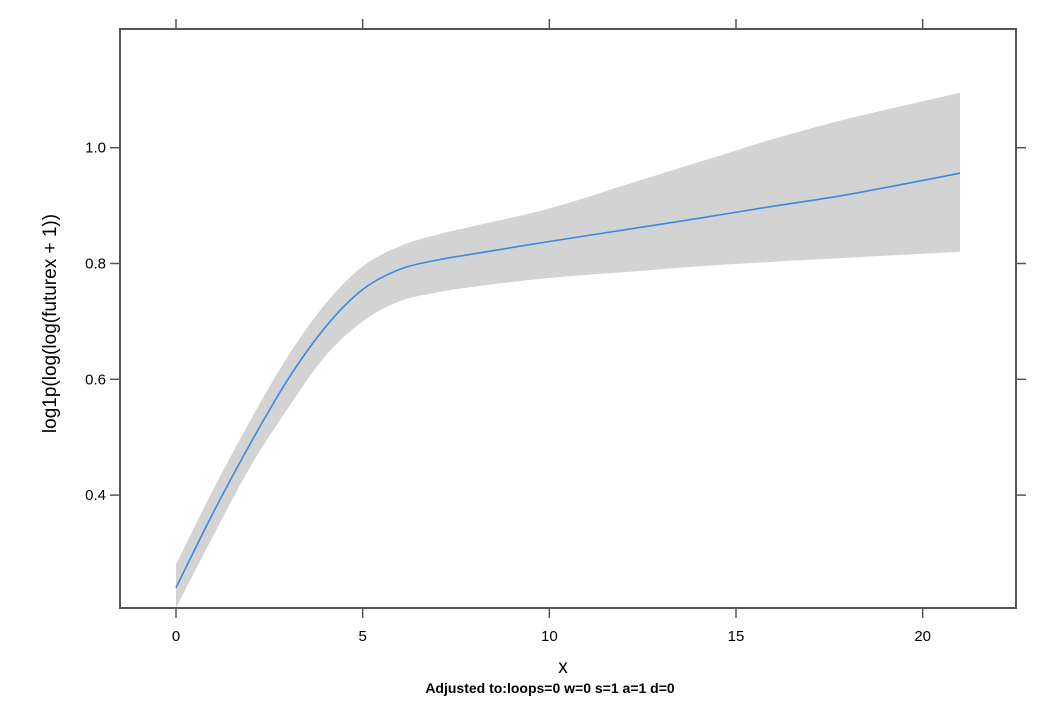 This screenshot has width=1050, height=716. Describe the element at coordinates (736, 636) in the screenshot. I see `x-tick-label: 15` at that location.